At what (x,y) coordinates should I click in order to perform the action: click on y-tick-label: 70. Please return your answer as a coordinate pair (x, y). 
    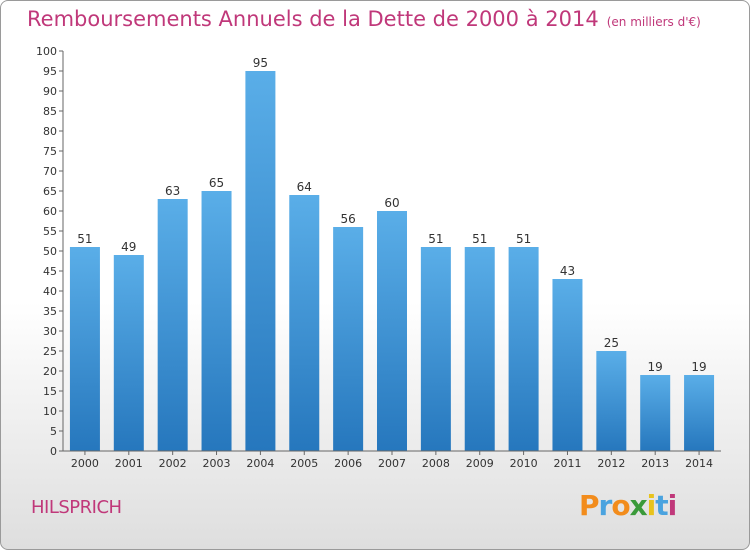
    Looking at the image, I should click on (50, 171).